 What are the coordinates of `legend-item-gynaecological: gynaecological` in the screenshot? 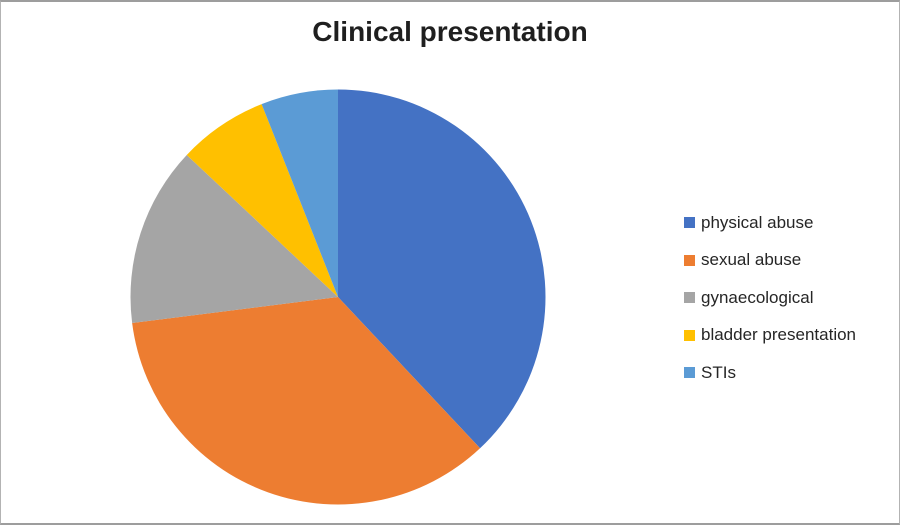 It's located at (770, 298).